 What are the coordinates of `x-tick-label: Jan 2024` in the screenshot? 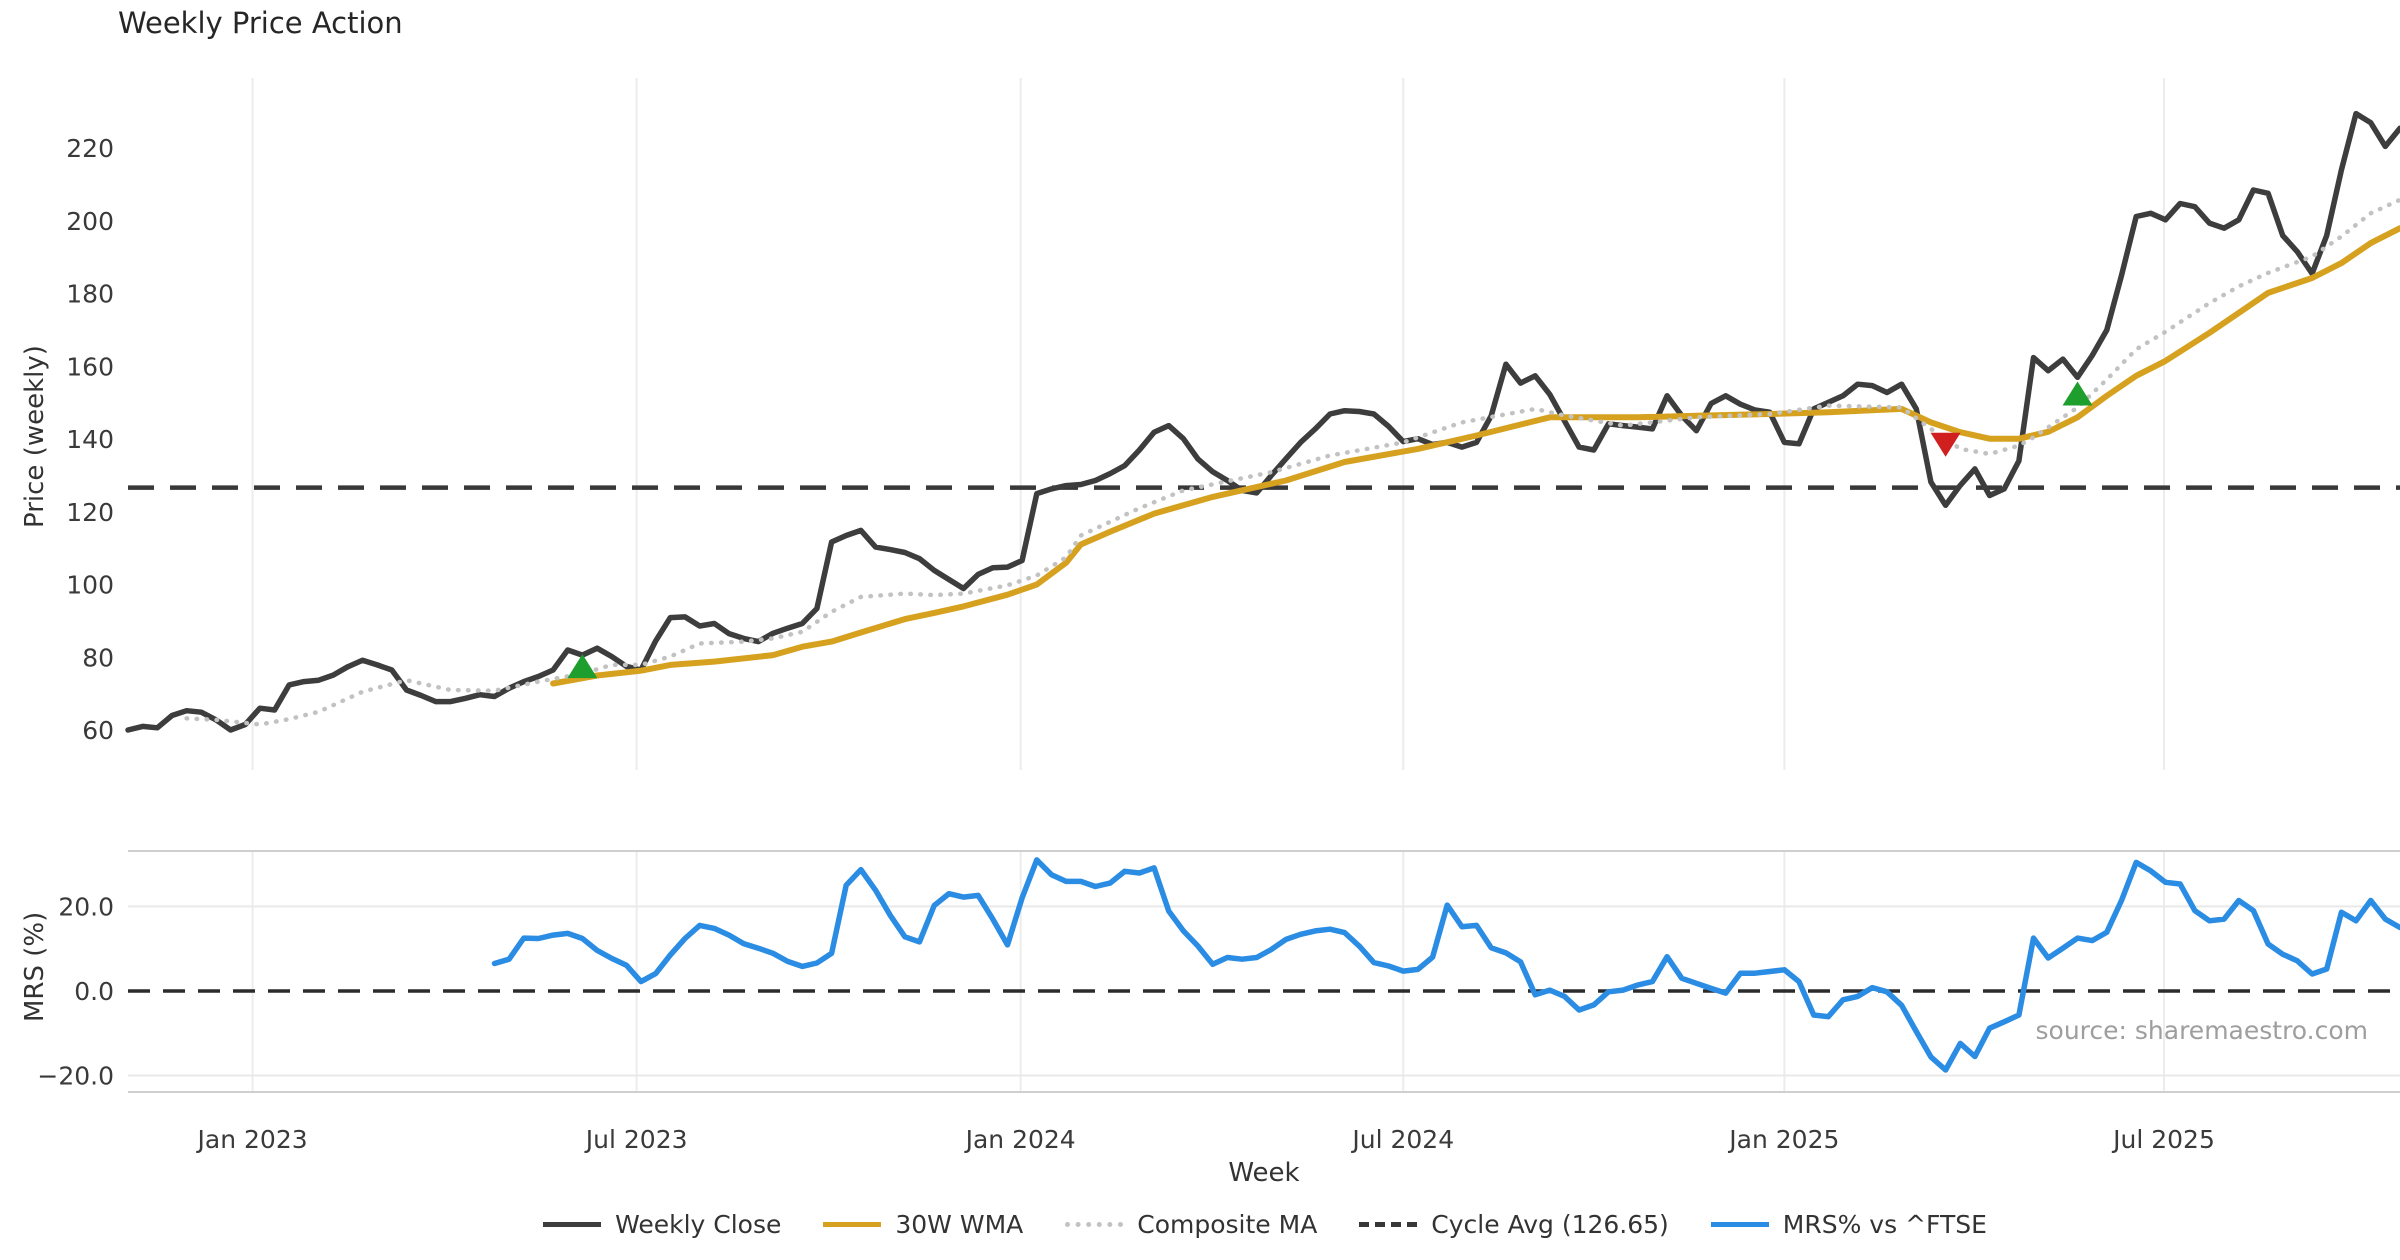 It's located at (1020, 1139).